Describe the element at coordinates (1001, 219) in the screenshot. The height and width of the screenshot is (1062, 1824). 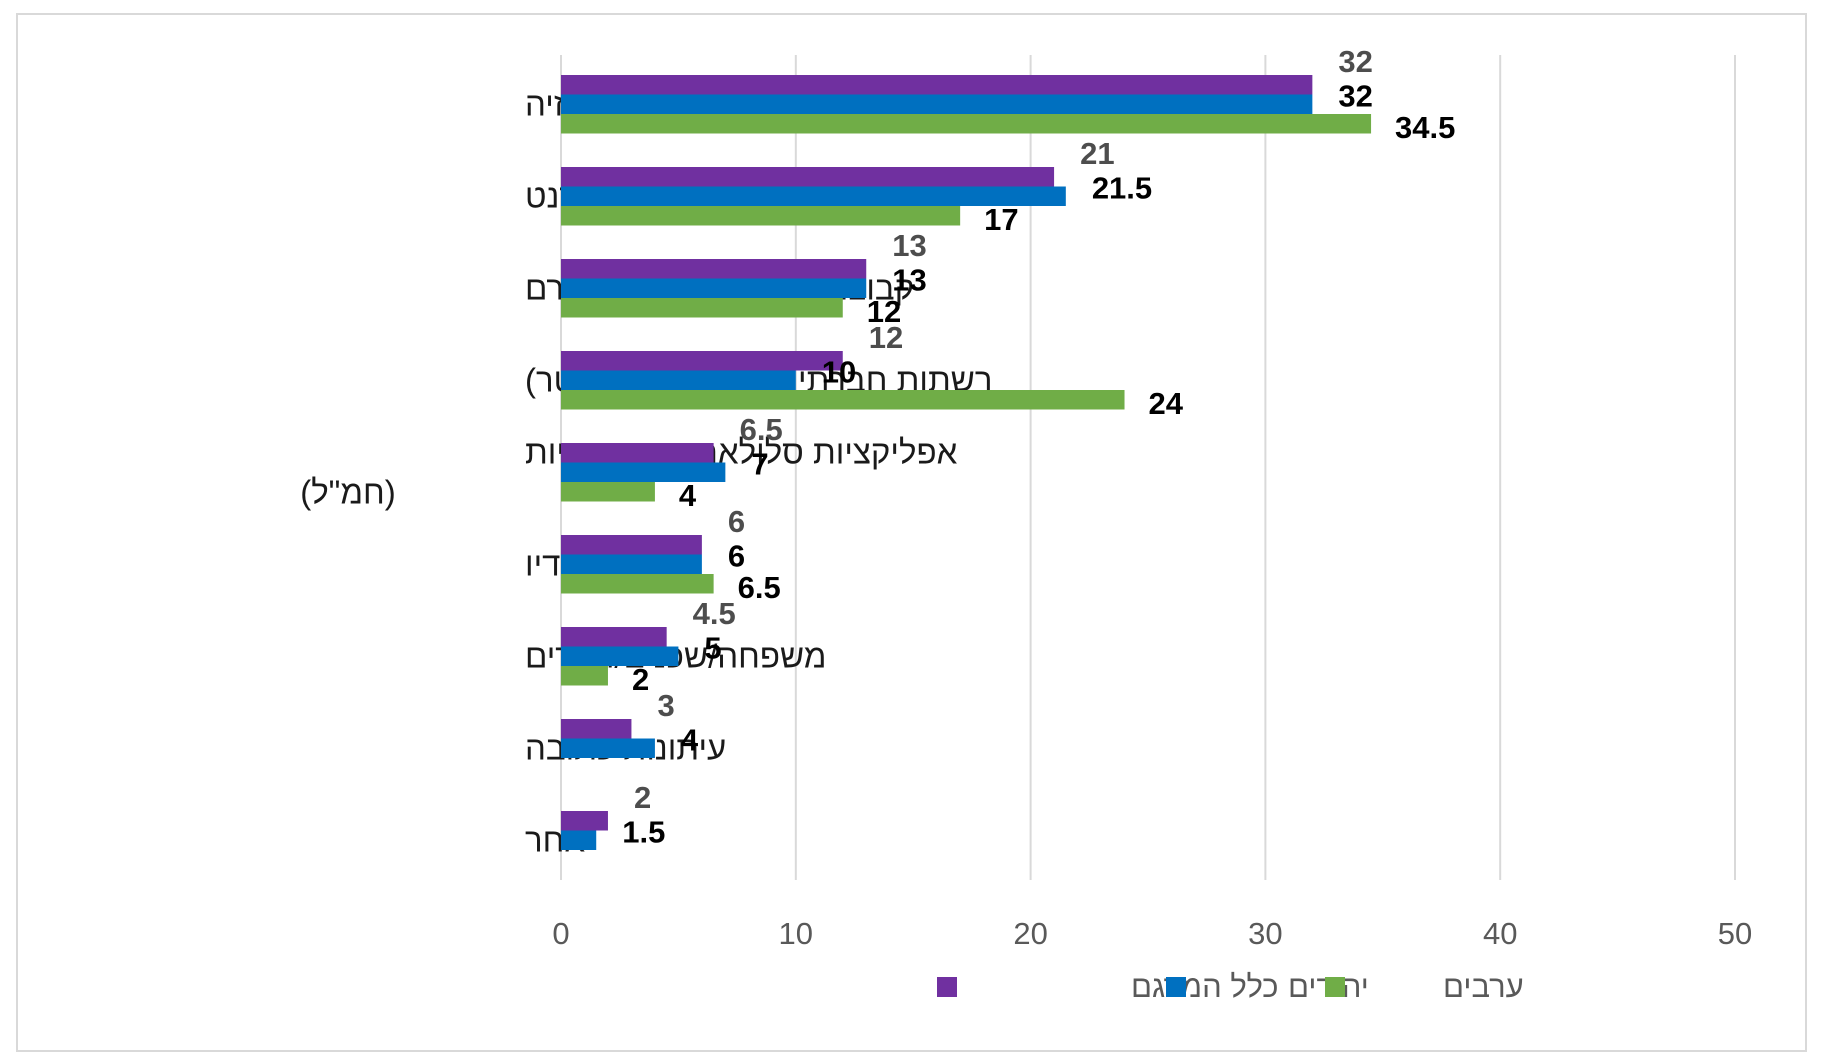
I see `data-label: 17` at that location.